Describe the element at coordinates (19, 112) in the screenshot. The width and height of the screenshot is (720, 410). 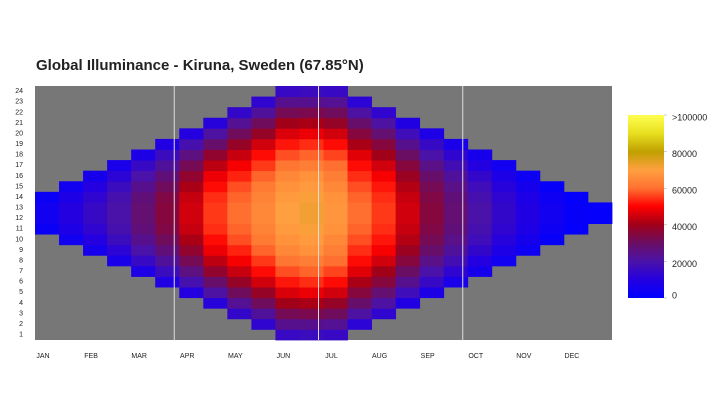
I see `y-tick-label: 22` at that location.